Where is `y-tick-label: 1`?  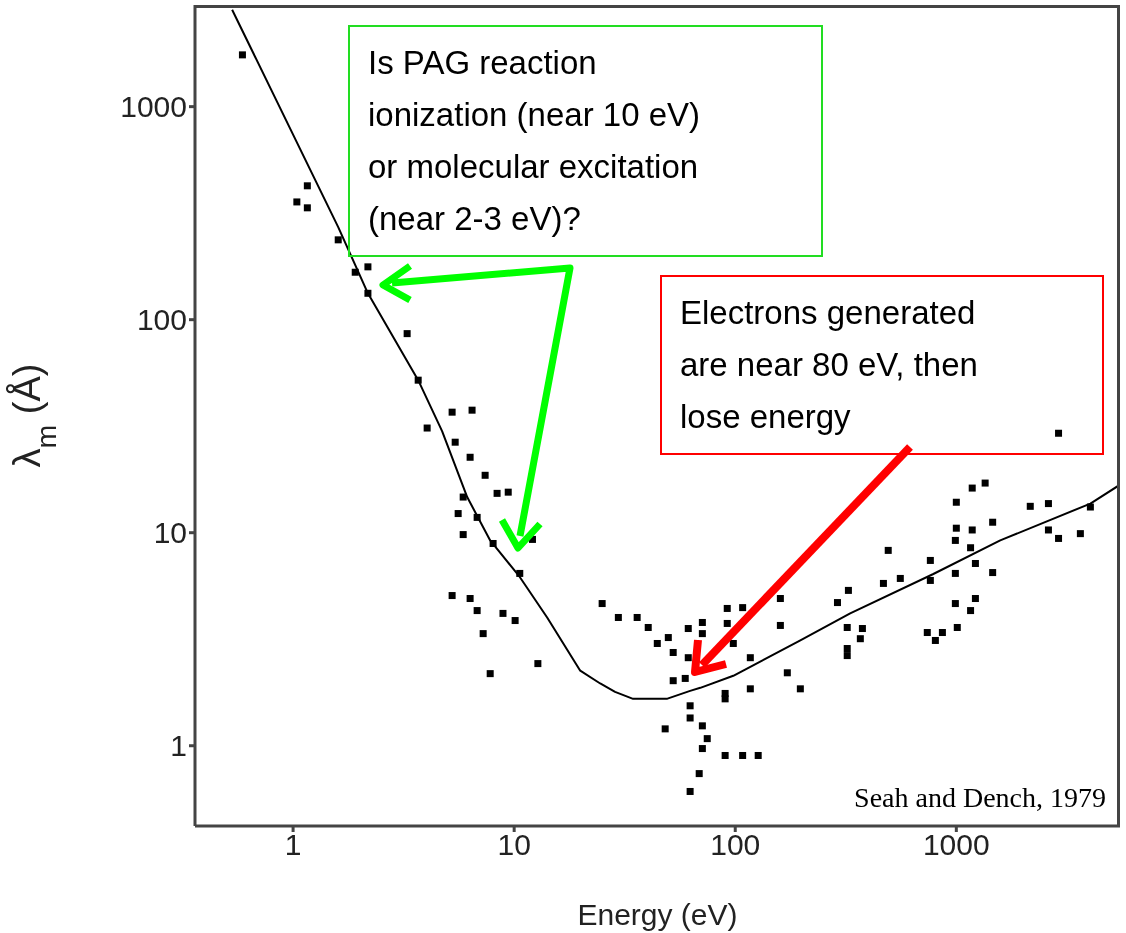
y-tick-label: 1 is located at coordinates (178, 746).